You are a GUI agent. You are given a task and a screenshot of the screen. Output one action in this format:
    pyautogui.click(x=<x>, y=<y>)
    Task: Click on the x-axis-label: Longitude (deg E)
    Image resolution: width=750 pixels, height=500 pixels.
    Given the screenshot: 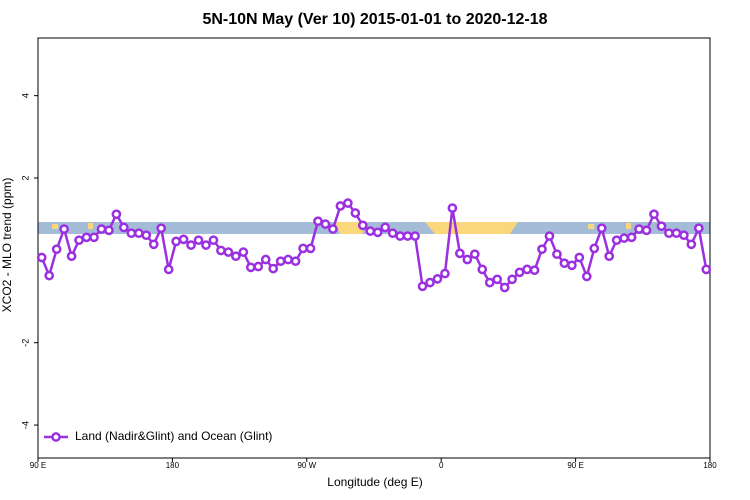 What is the action you would take?
    pyautogui.click(x=374, y=482)
    